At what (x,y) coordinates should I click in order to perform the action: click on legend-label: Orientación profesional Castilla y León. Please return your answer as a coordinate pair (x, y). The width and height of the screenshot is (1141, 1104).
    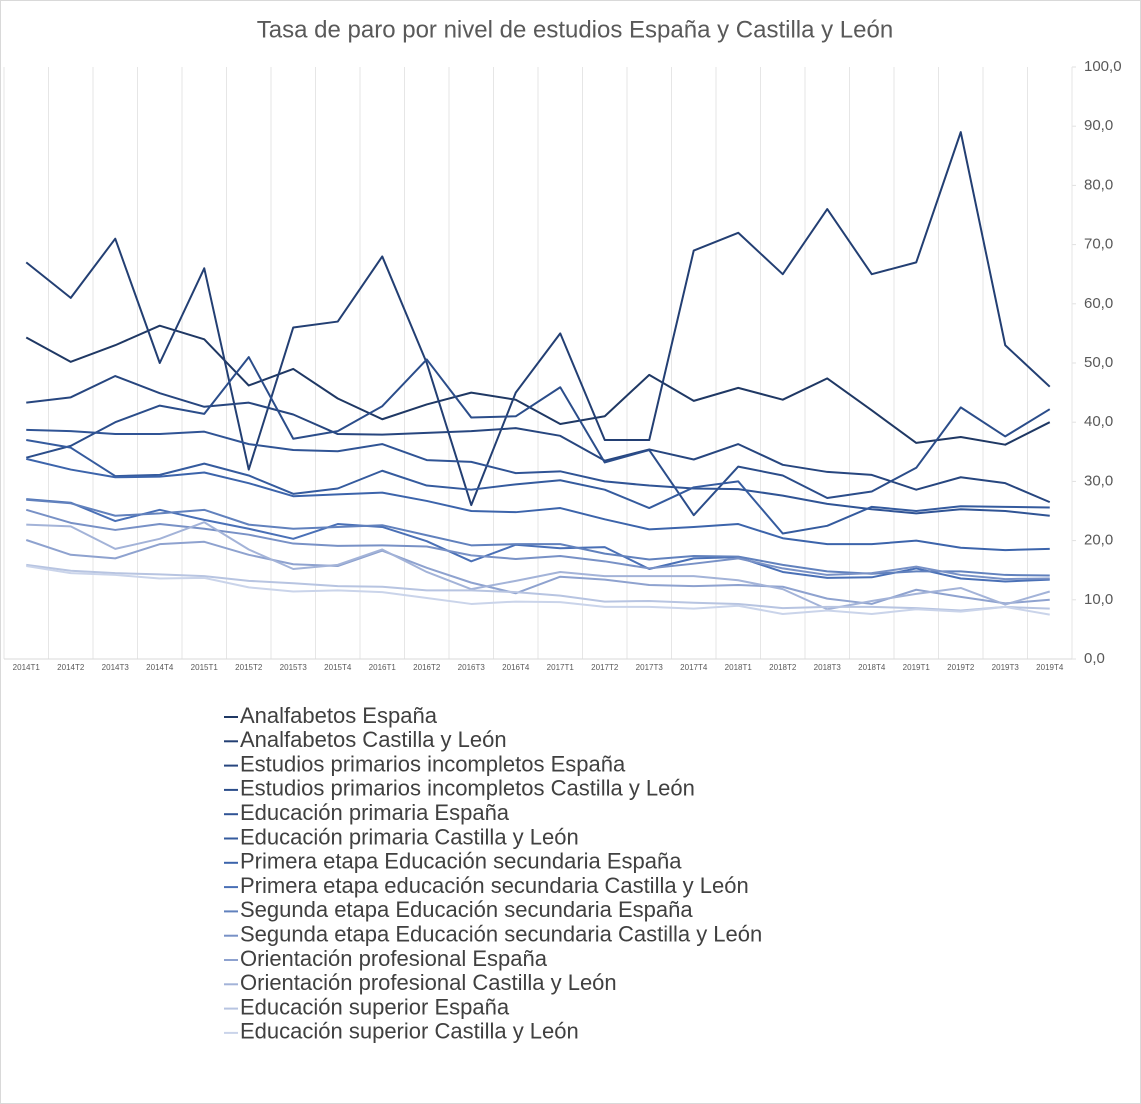
    Looking at the image, I should click on (428, 982).